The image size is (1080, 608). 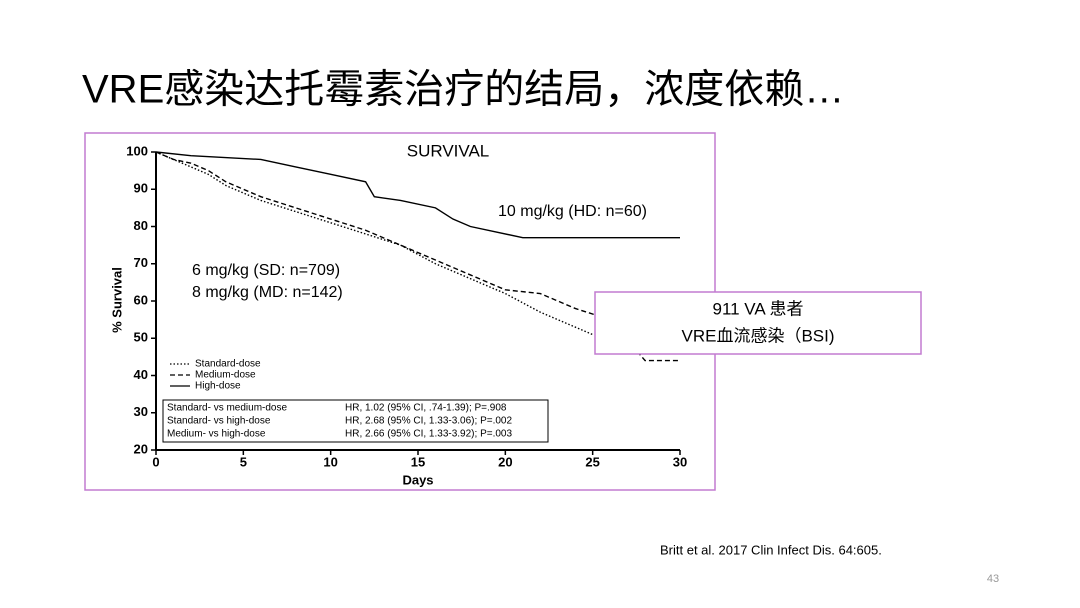 What do you see at coordinates (228, 364) in the screenshot?
I see `legend-label: Standard-dose` at bounding box center [228, 364].